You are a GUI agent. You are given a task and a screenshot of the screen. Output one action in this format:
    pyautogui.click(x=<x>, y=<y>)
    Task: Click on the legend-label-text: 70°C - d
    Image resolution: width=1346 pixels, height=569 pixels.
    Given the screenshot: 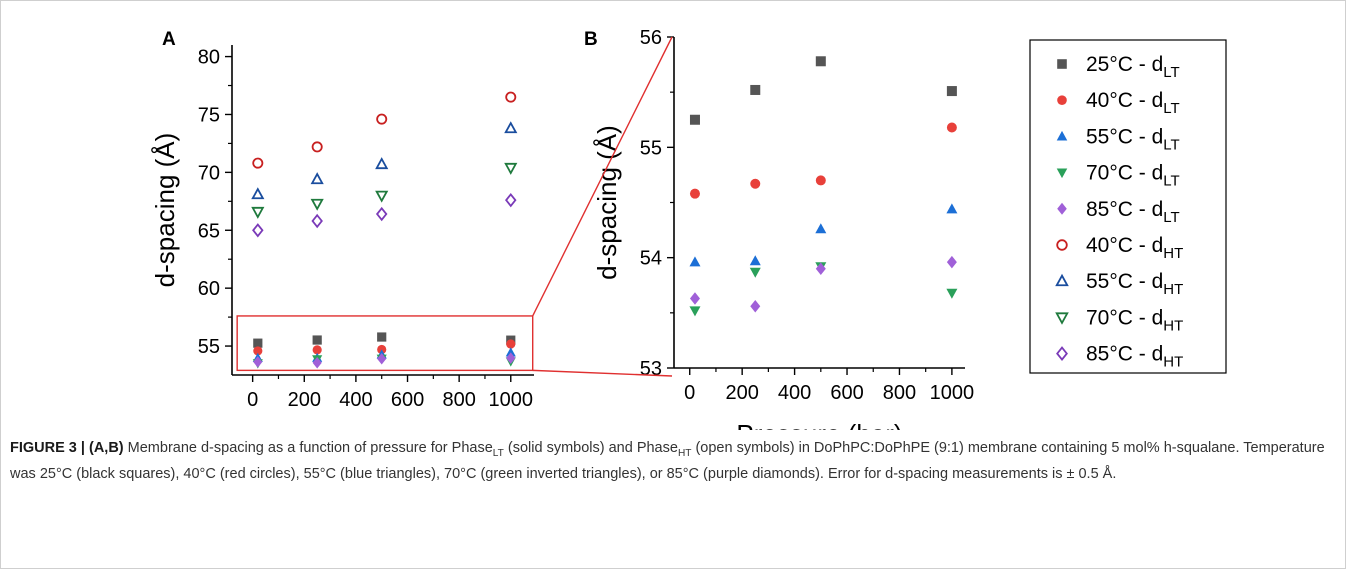 What is the action you would take?
    pyautogui.click(x=1124, y=173)
    